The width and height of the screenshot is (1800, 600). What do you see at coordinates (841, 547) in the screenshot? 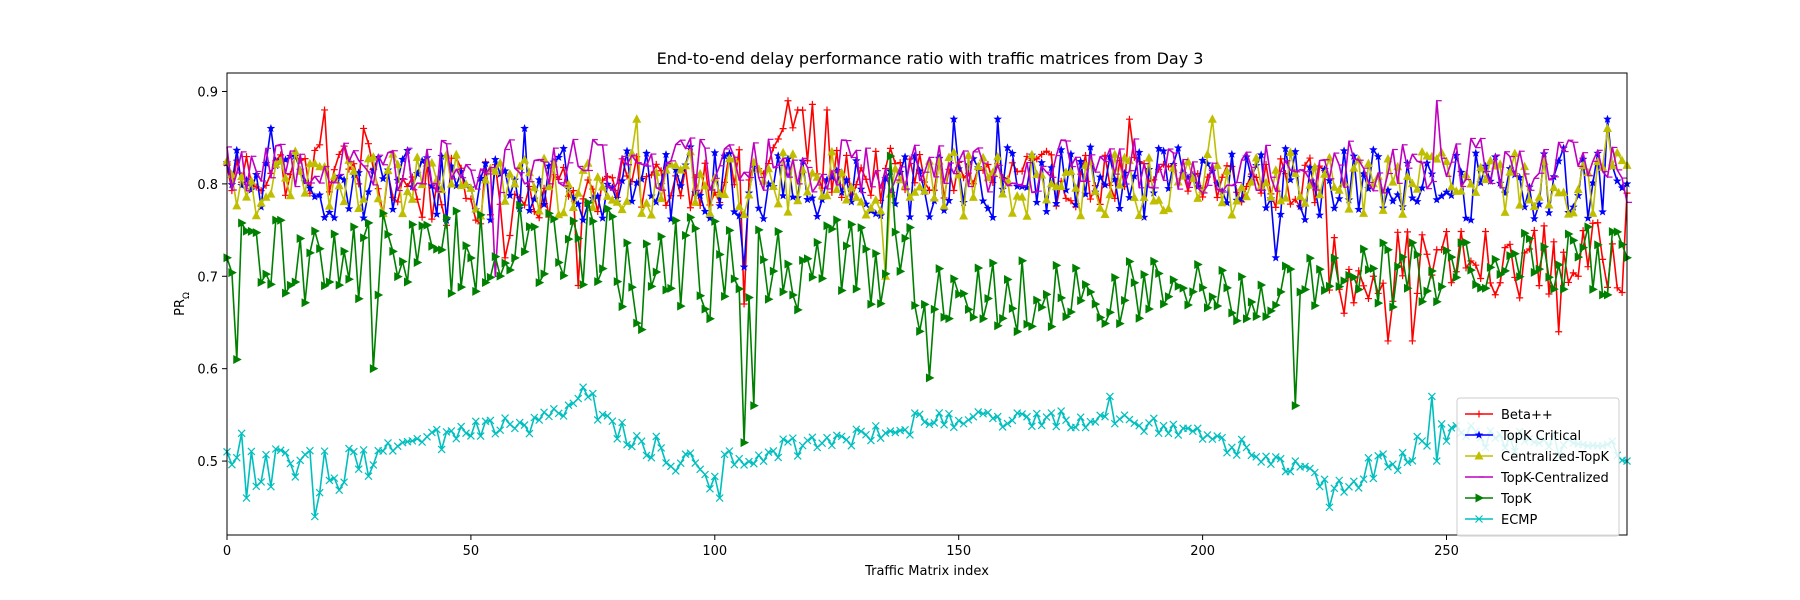
I see `x-axis: 0 50 100 150 200 250` at bounding box center [841, 547].